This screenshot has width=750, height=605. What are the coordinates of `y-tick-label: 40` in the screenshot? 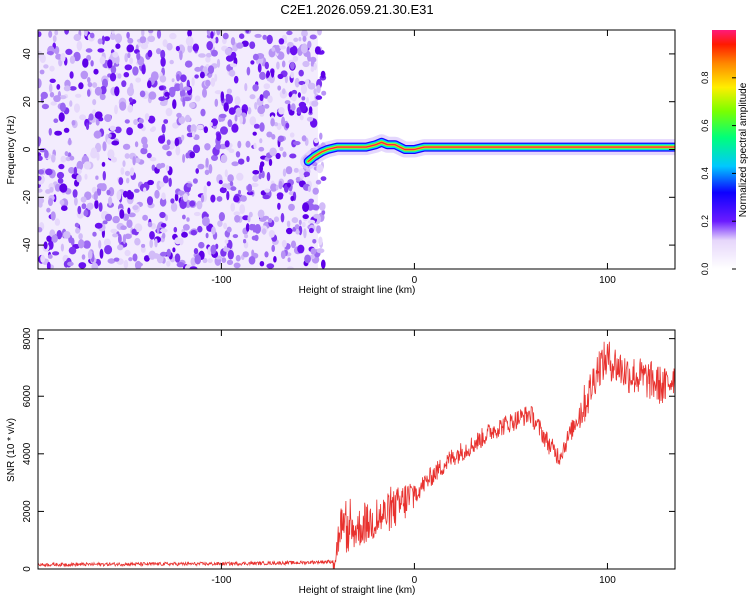 It's located at (27, 54).